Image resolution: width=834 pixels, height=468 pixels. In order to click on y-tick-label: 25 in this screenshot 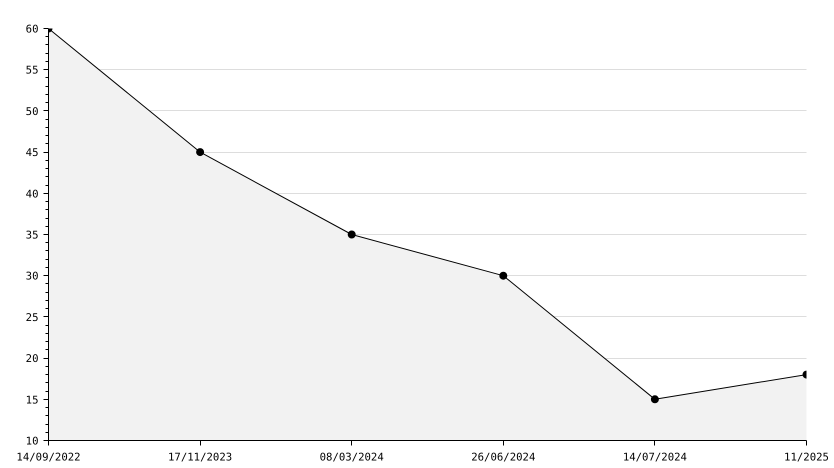, I will do `click(32, 317)`.